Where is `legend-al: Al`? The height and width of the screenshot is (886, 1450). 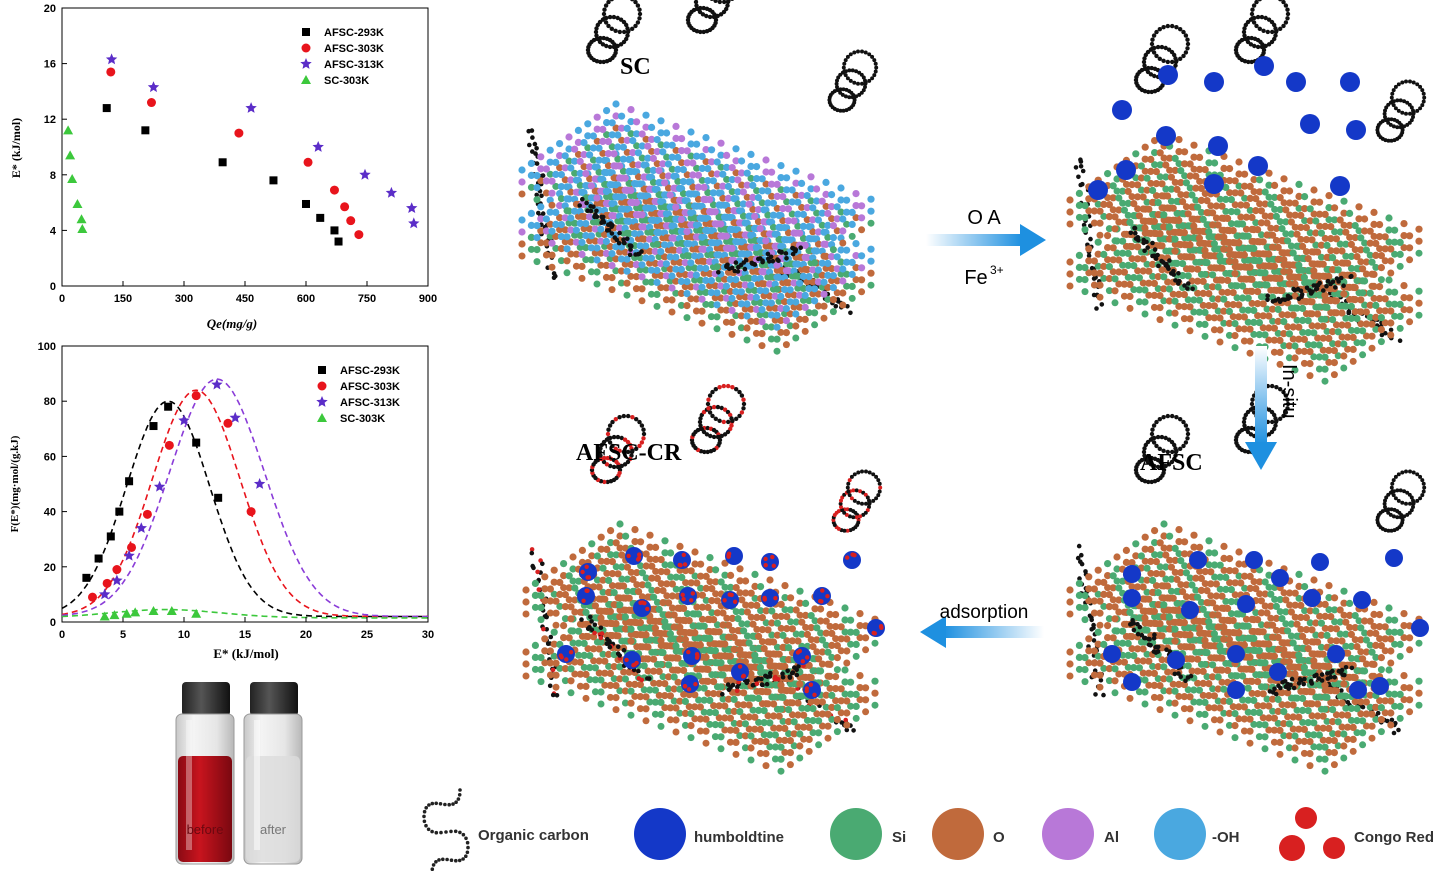 legend-al: Al is located at coordinates (1111, 837).